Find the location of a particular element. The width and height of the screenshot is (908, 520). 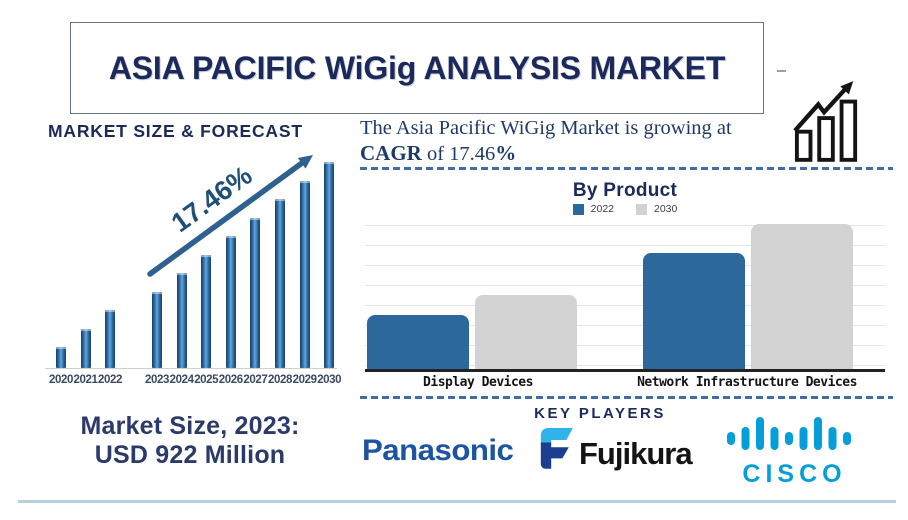

forecast-year-label: 2028 is located at coordinates (280, 380).